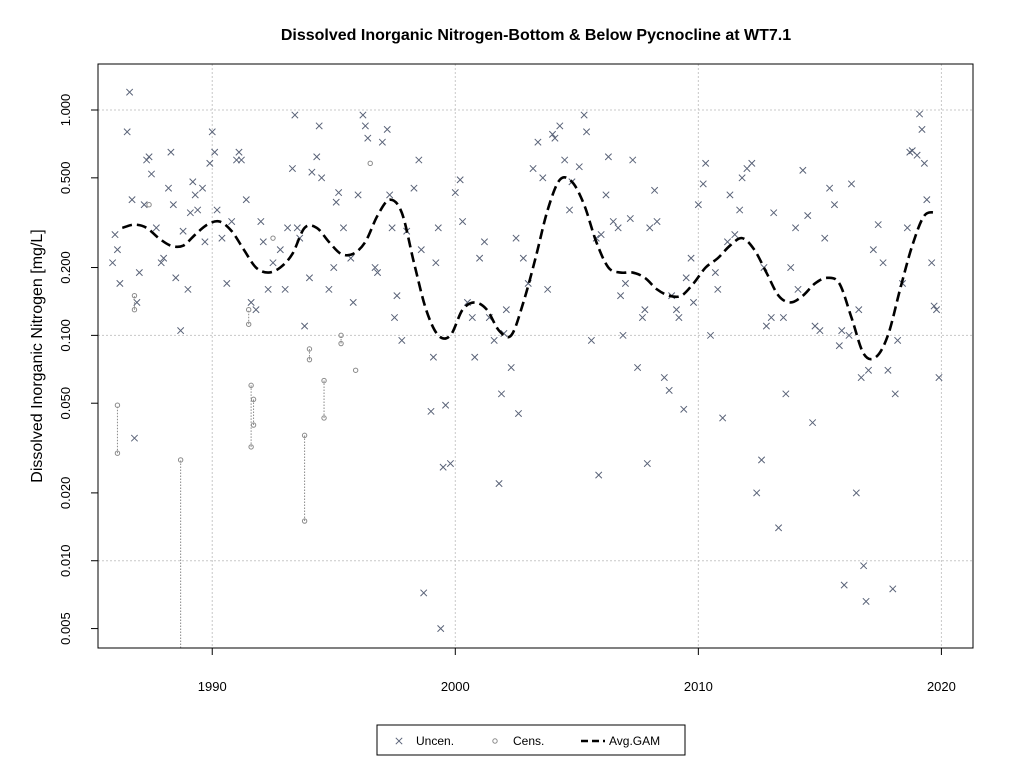  What do you see at coordinates (65, 560) in the screenshot?
I see `y-tick-label-1: 0.010` at bounding box center [65, 560].